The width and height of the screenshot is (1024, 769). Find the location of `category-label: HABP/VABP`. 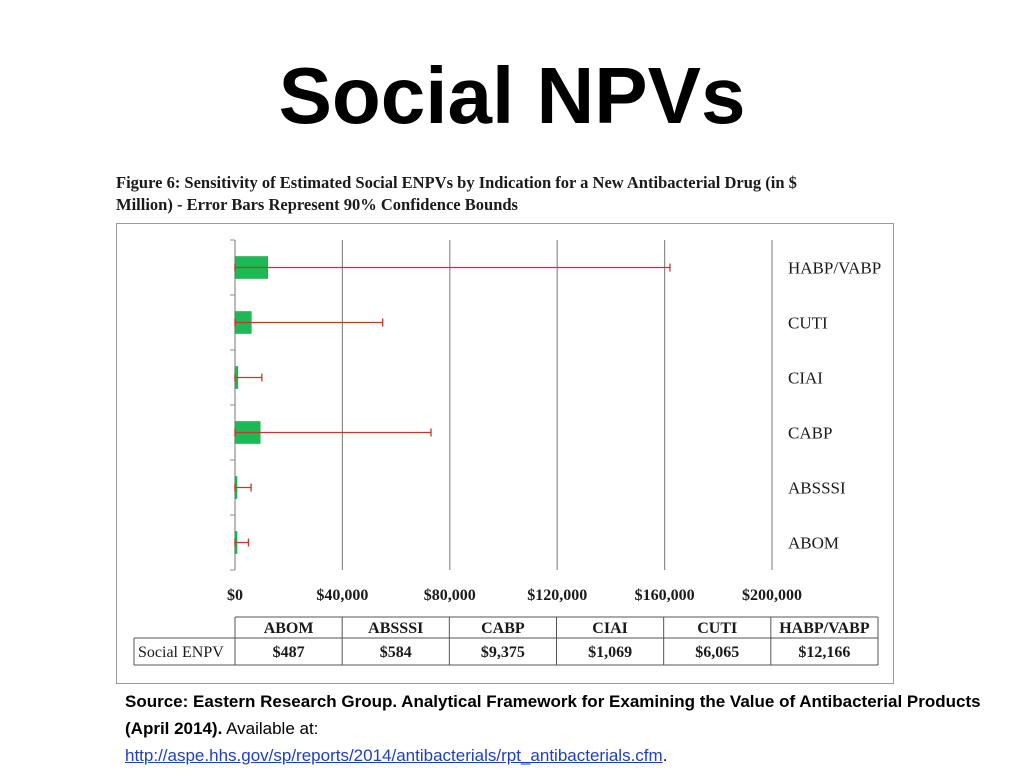

category-label: HABP/VABP is located at coordinates (834, 268).